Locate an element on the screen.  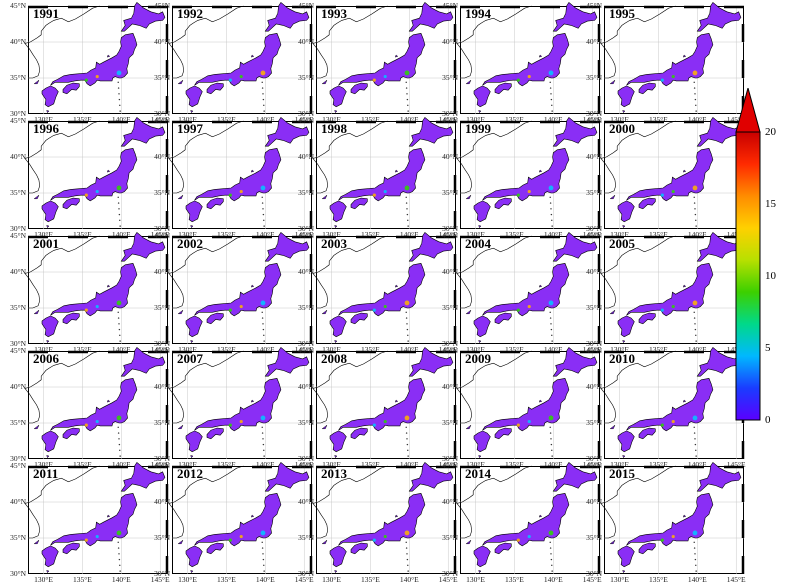
map-panel-2011: 2011 45°N 40°N 35°N 30°N 130°E 135°E 140°E 145°E is located at coordinates (90, 523).